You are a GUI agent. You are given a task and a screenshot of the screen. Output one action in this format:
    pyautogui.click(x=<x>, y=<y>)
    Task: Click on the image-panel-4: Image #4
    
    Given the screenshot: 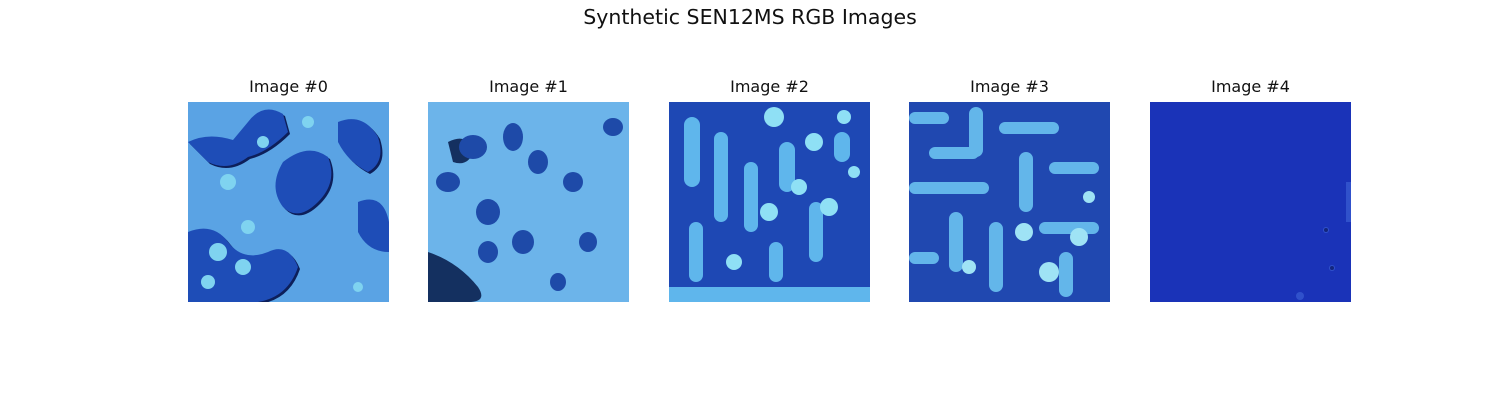 What is the action you would take?
    pyautogui.click(x=1250, y=189)
    